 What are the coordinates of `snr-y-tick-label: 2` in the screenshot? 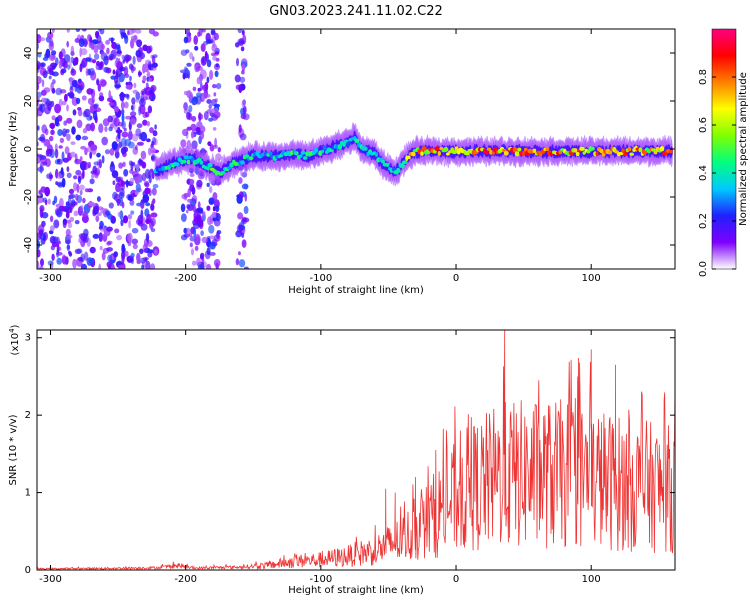 It's located at (28, 415).